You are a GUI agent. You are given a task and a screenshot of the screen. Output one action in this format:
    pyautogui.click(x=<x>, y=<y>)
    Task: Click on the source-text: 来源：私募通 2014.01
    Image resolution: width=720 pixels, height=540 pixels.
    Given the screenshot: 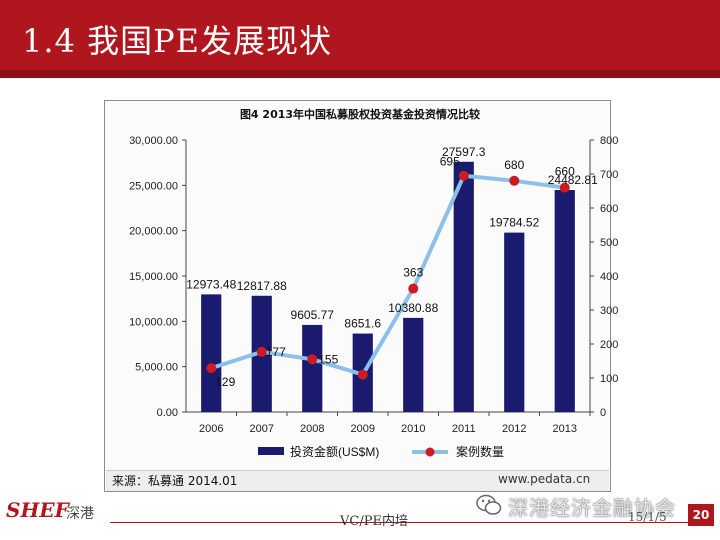 What is the action you would take?
    pyautogui.click(x=175, y=481)
    